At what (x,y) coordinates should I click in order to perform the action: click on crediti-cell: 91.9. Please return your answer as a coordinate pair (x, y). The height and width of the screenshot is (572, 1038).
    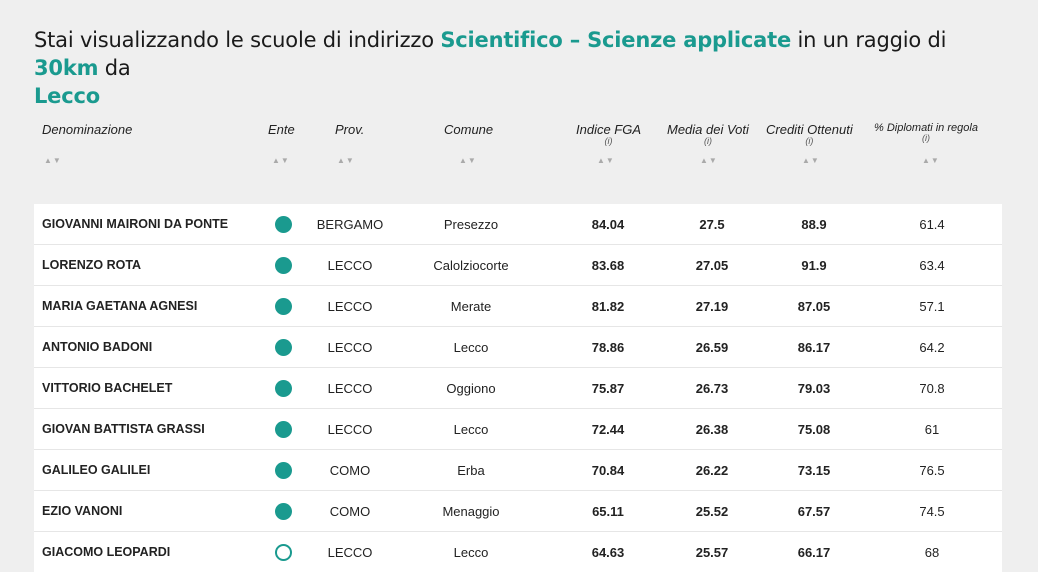
    Looking at the image, I should click on (814, 265).